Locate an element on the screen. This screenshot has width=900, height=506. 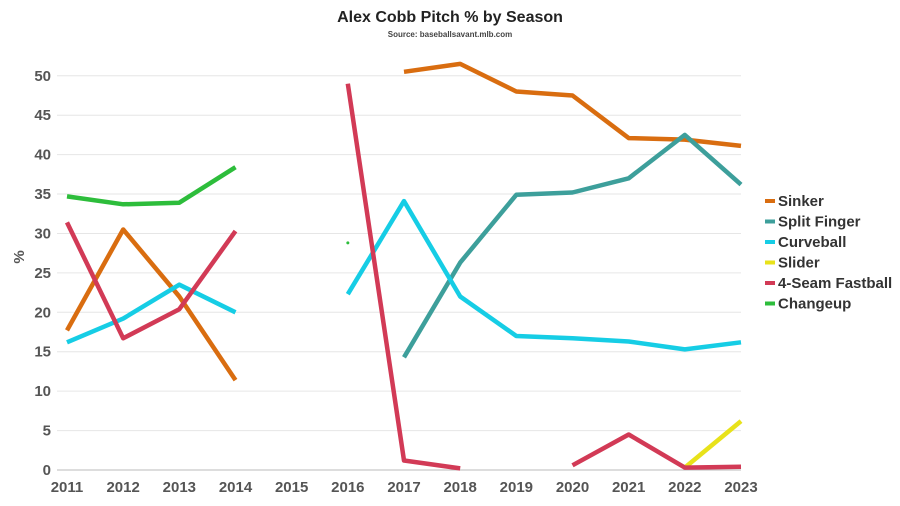
legend-item-4-seam-fastball: 4-Seam Fastball is located at coordinates (828, 283).